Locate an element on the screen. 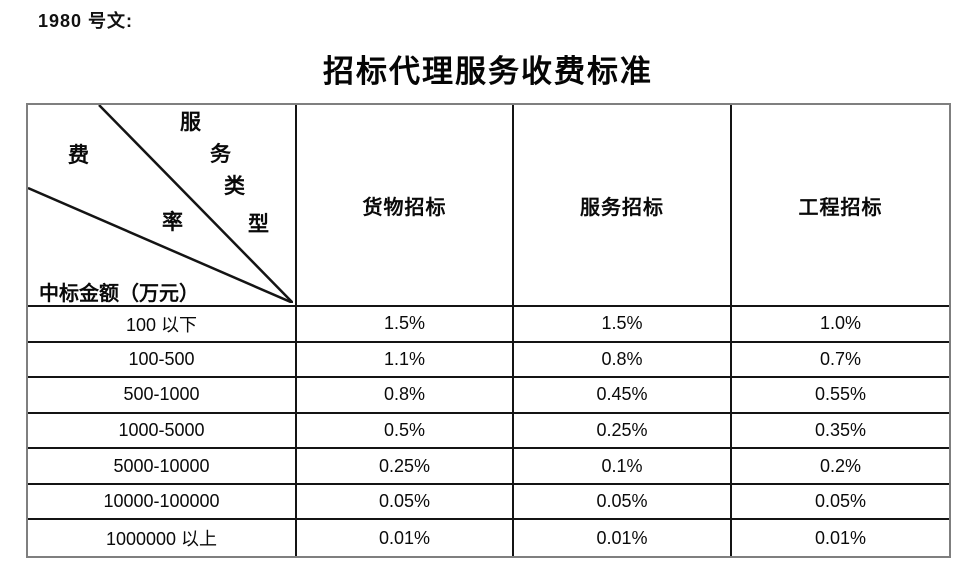 This screenshot has height=581, width=976. corner-label-service-type-char: 务 is located at coordinates (220, 154).